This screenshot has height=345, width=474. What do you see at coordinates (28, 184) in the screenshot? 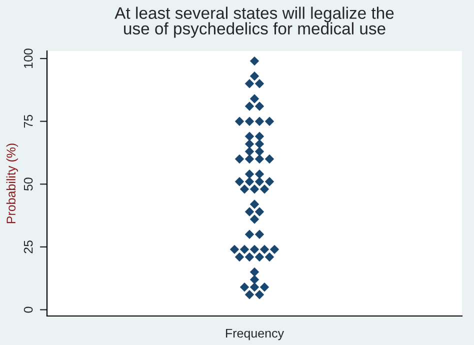
I see `y-tick-label: 50` at bounding box center [28, 184].